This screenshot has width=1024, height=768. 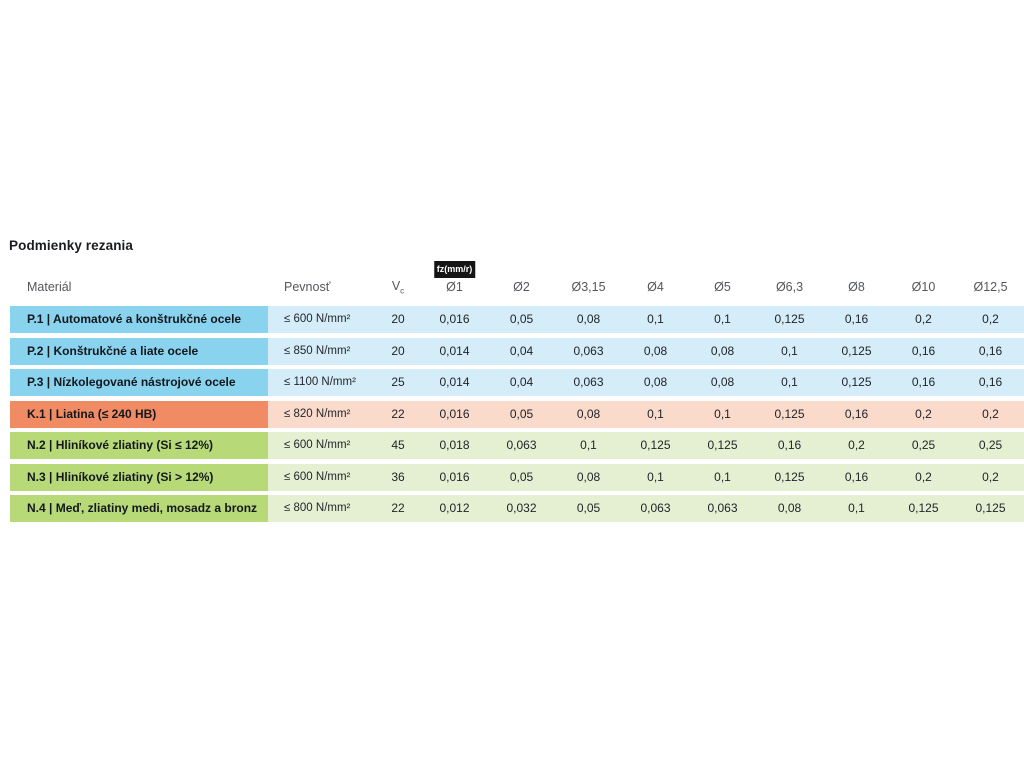 I want to click on vc-cell: 45, so click(x=398, y=445).